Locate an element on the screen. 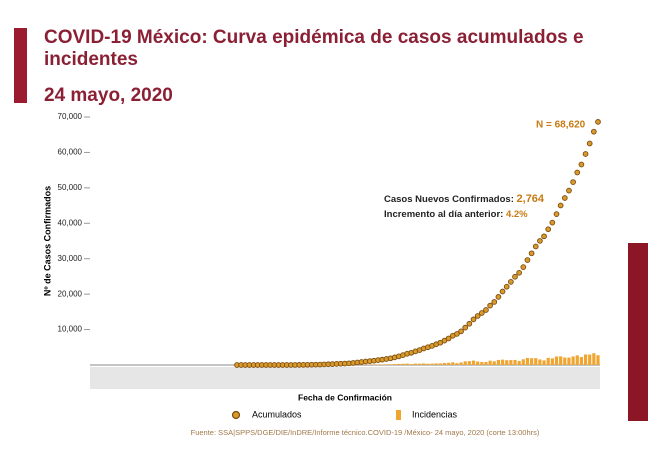 This screenshot has height=460, width=648. y-tick-label: 20,000 is located at coordinates (70, 293).